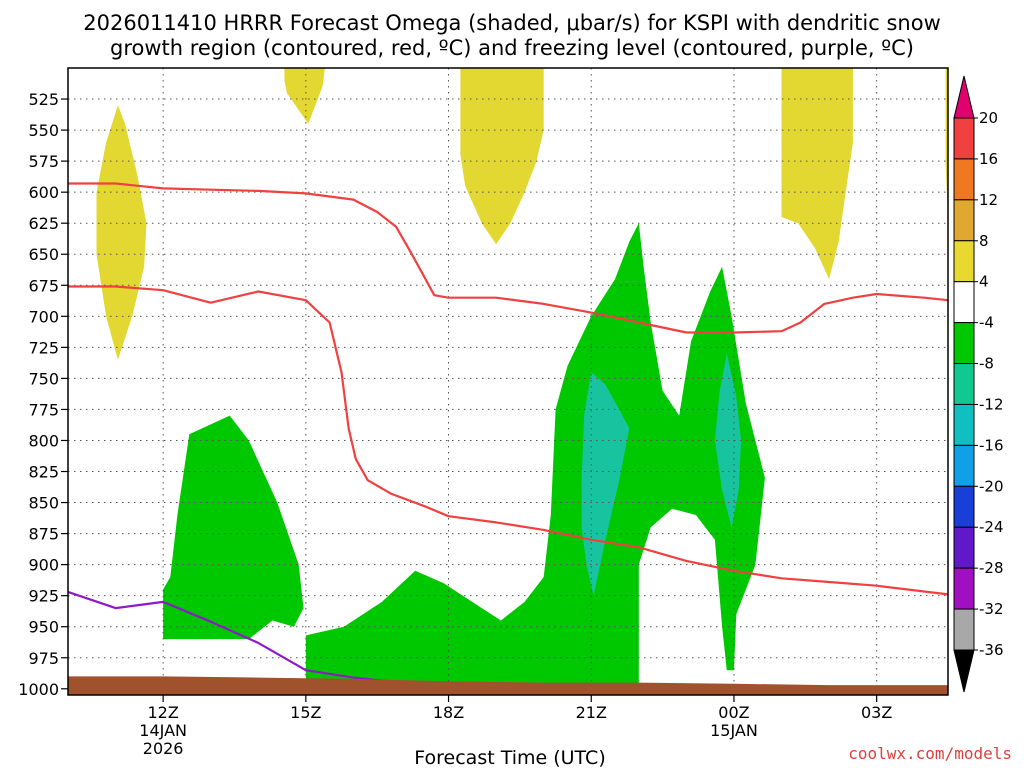 This screenshot has width=1024, height=768. Describe the element at coordinates (43, 192) in the screenshot. I see `y-tick-label-600: 600` at that location.